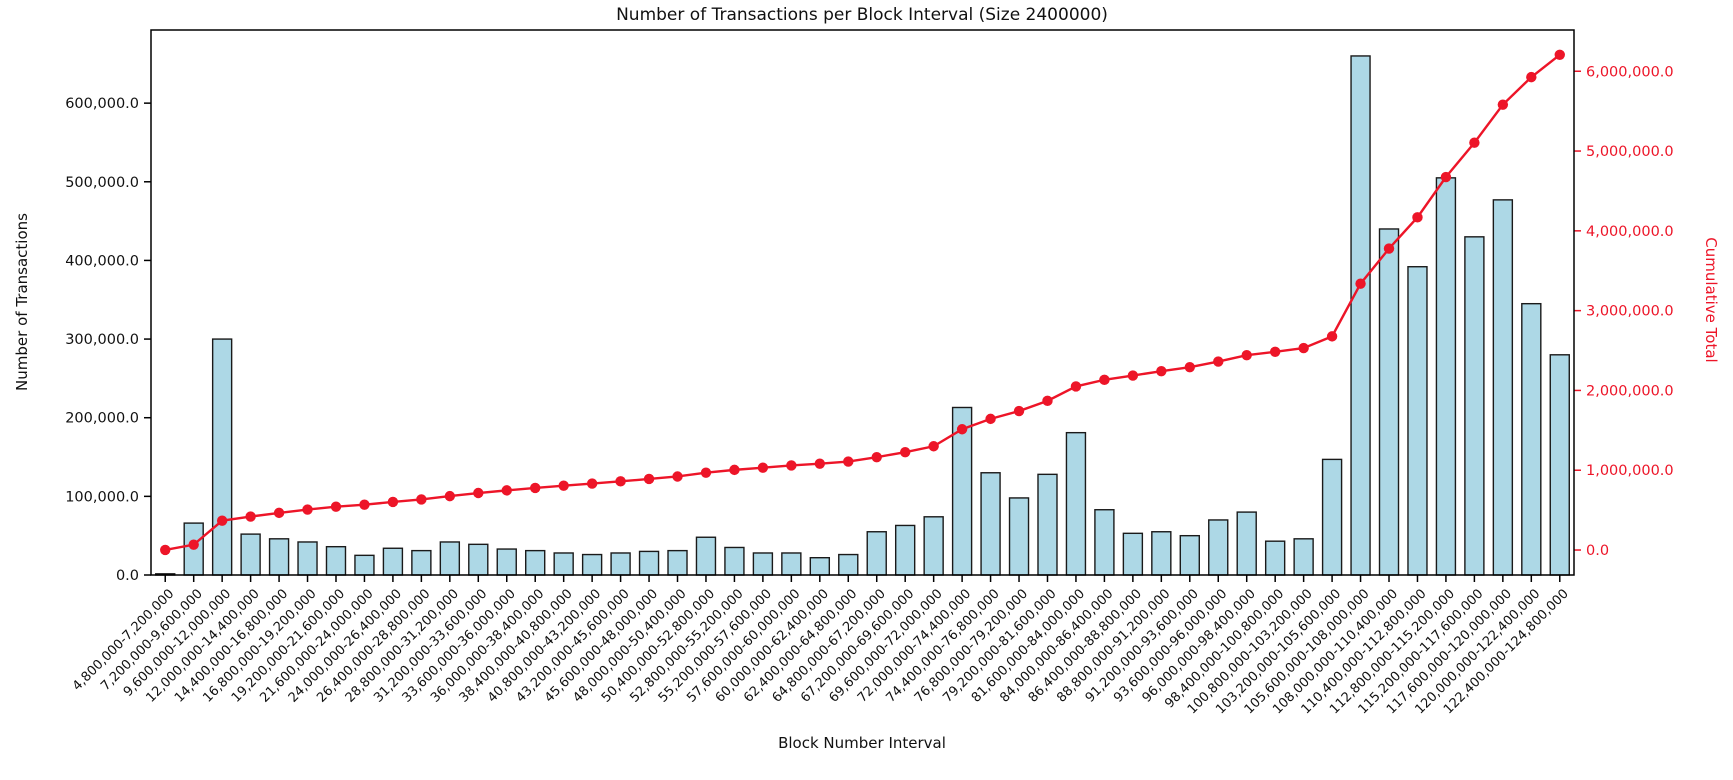 This screenshot has width=1733, height=780. Describe the element at coordinates (22, 302) in the screenshot. I see `y-axis-left-label: Number of Transactions` at that location.